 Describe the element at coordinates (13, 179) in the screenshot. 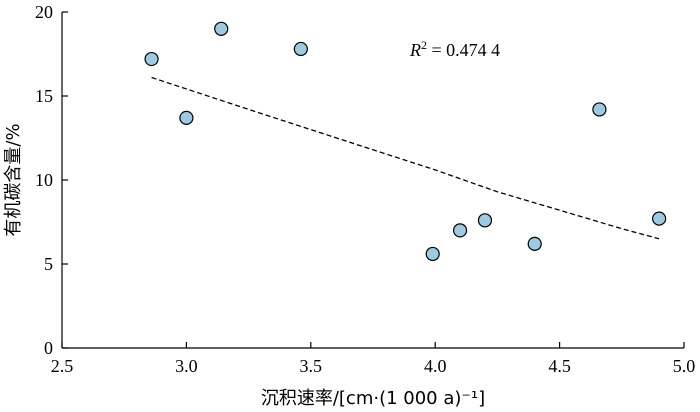

I see `y-axis-title: 有机碳含量/%` at that location.